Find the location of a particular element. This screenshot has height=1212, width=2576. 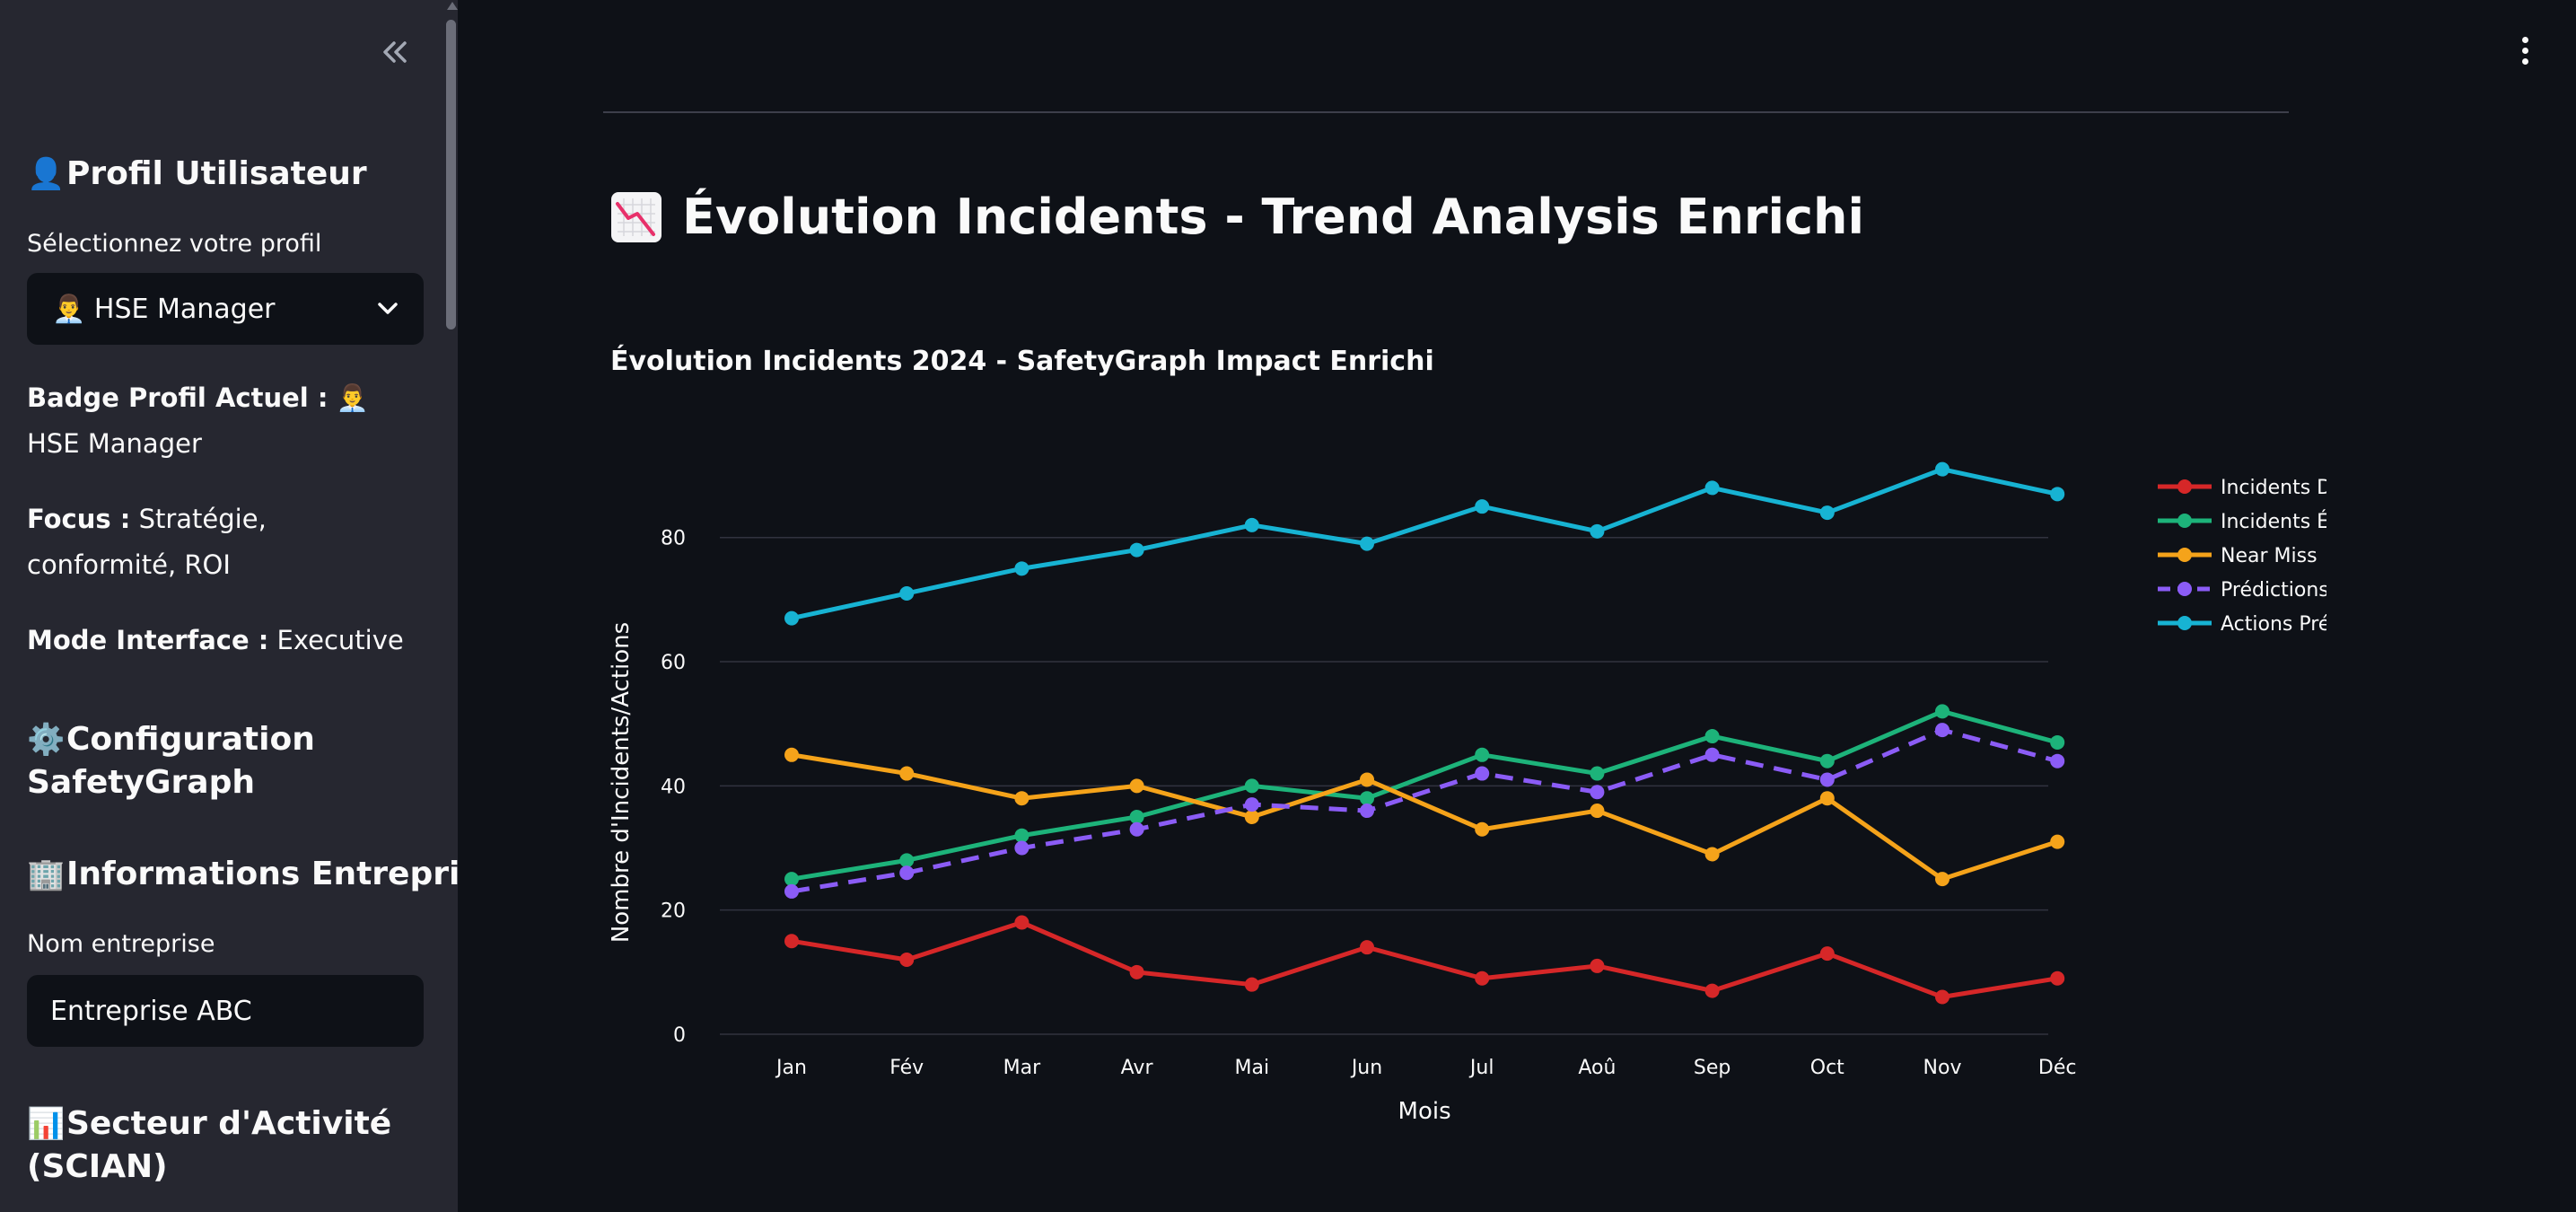

focus-text: Focus : Stratégie, conformité, ROI is located at coordinates (225, 542).